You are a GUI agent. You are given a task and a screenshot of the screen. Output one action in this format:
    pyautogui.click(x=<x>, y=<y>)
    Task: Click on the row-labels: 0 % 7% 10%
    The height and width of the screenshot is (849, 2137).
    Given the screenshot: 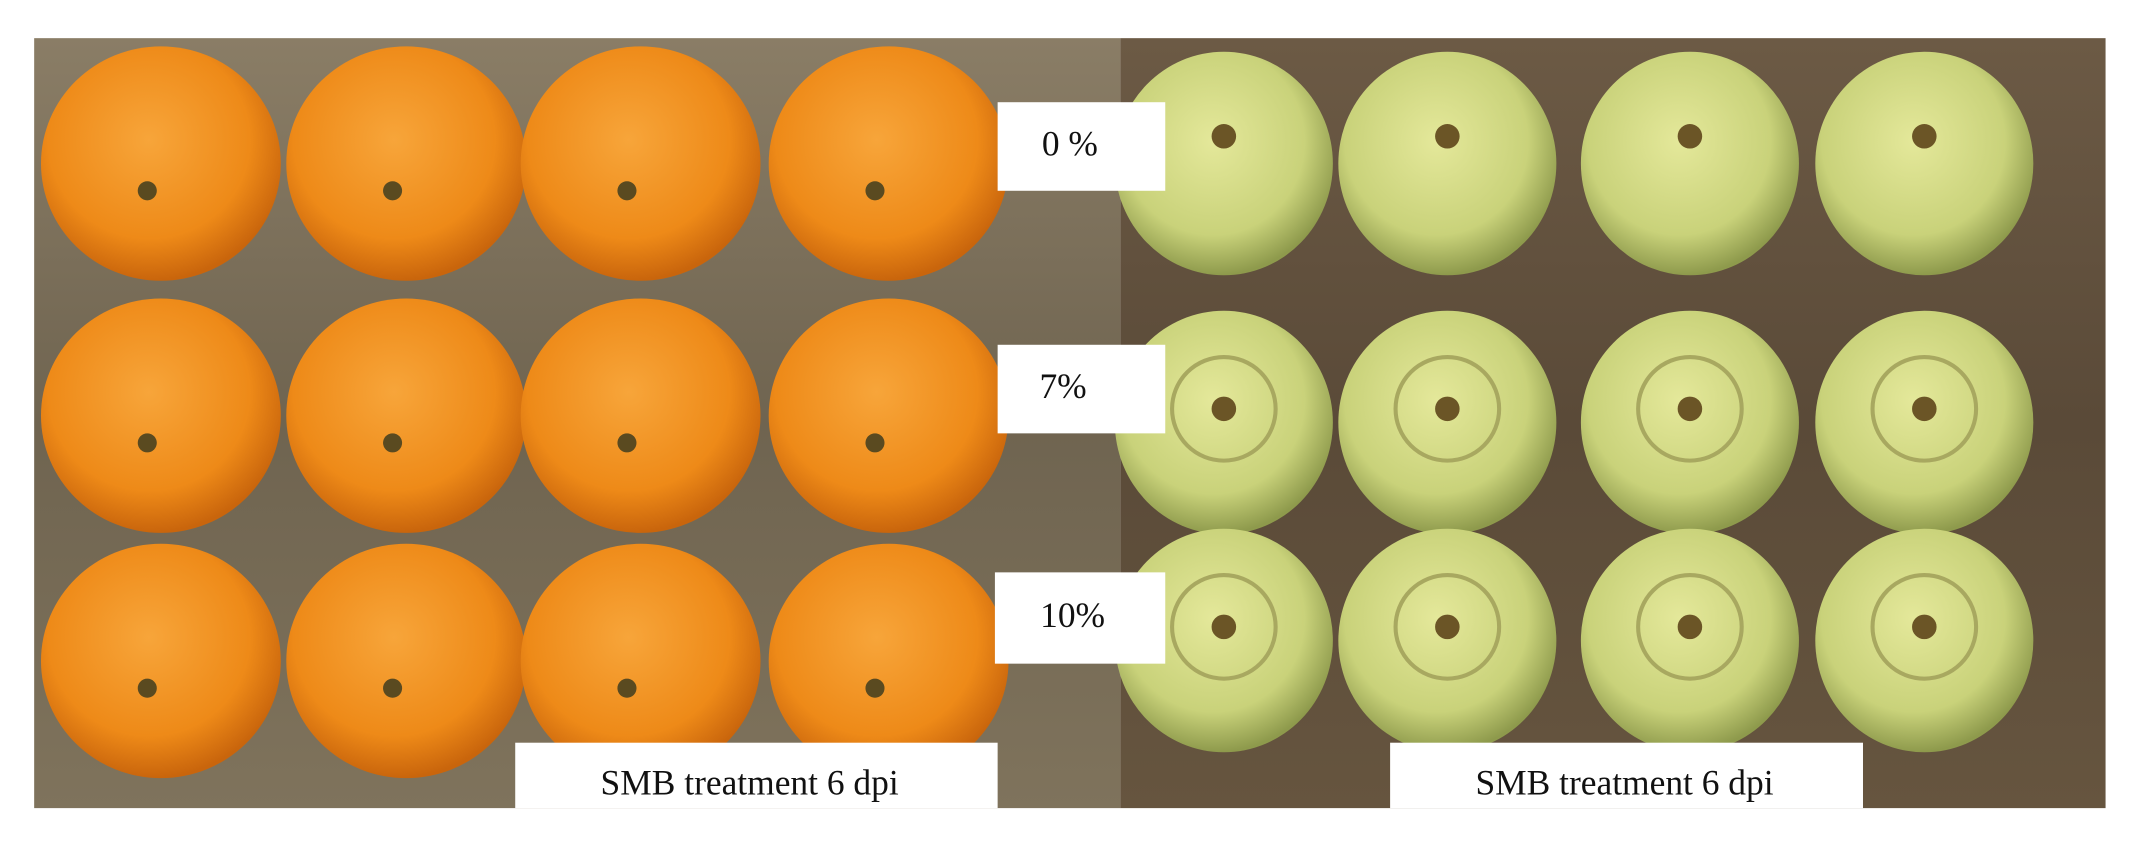 What is the action you would take?
    pyautogui.click(x=1080, y=383)
    